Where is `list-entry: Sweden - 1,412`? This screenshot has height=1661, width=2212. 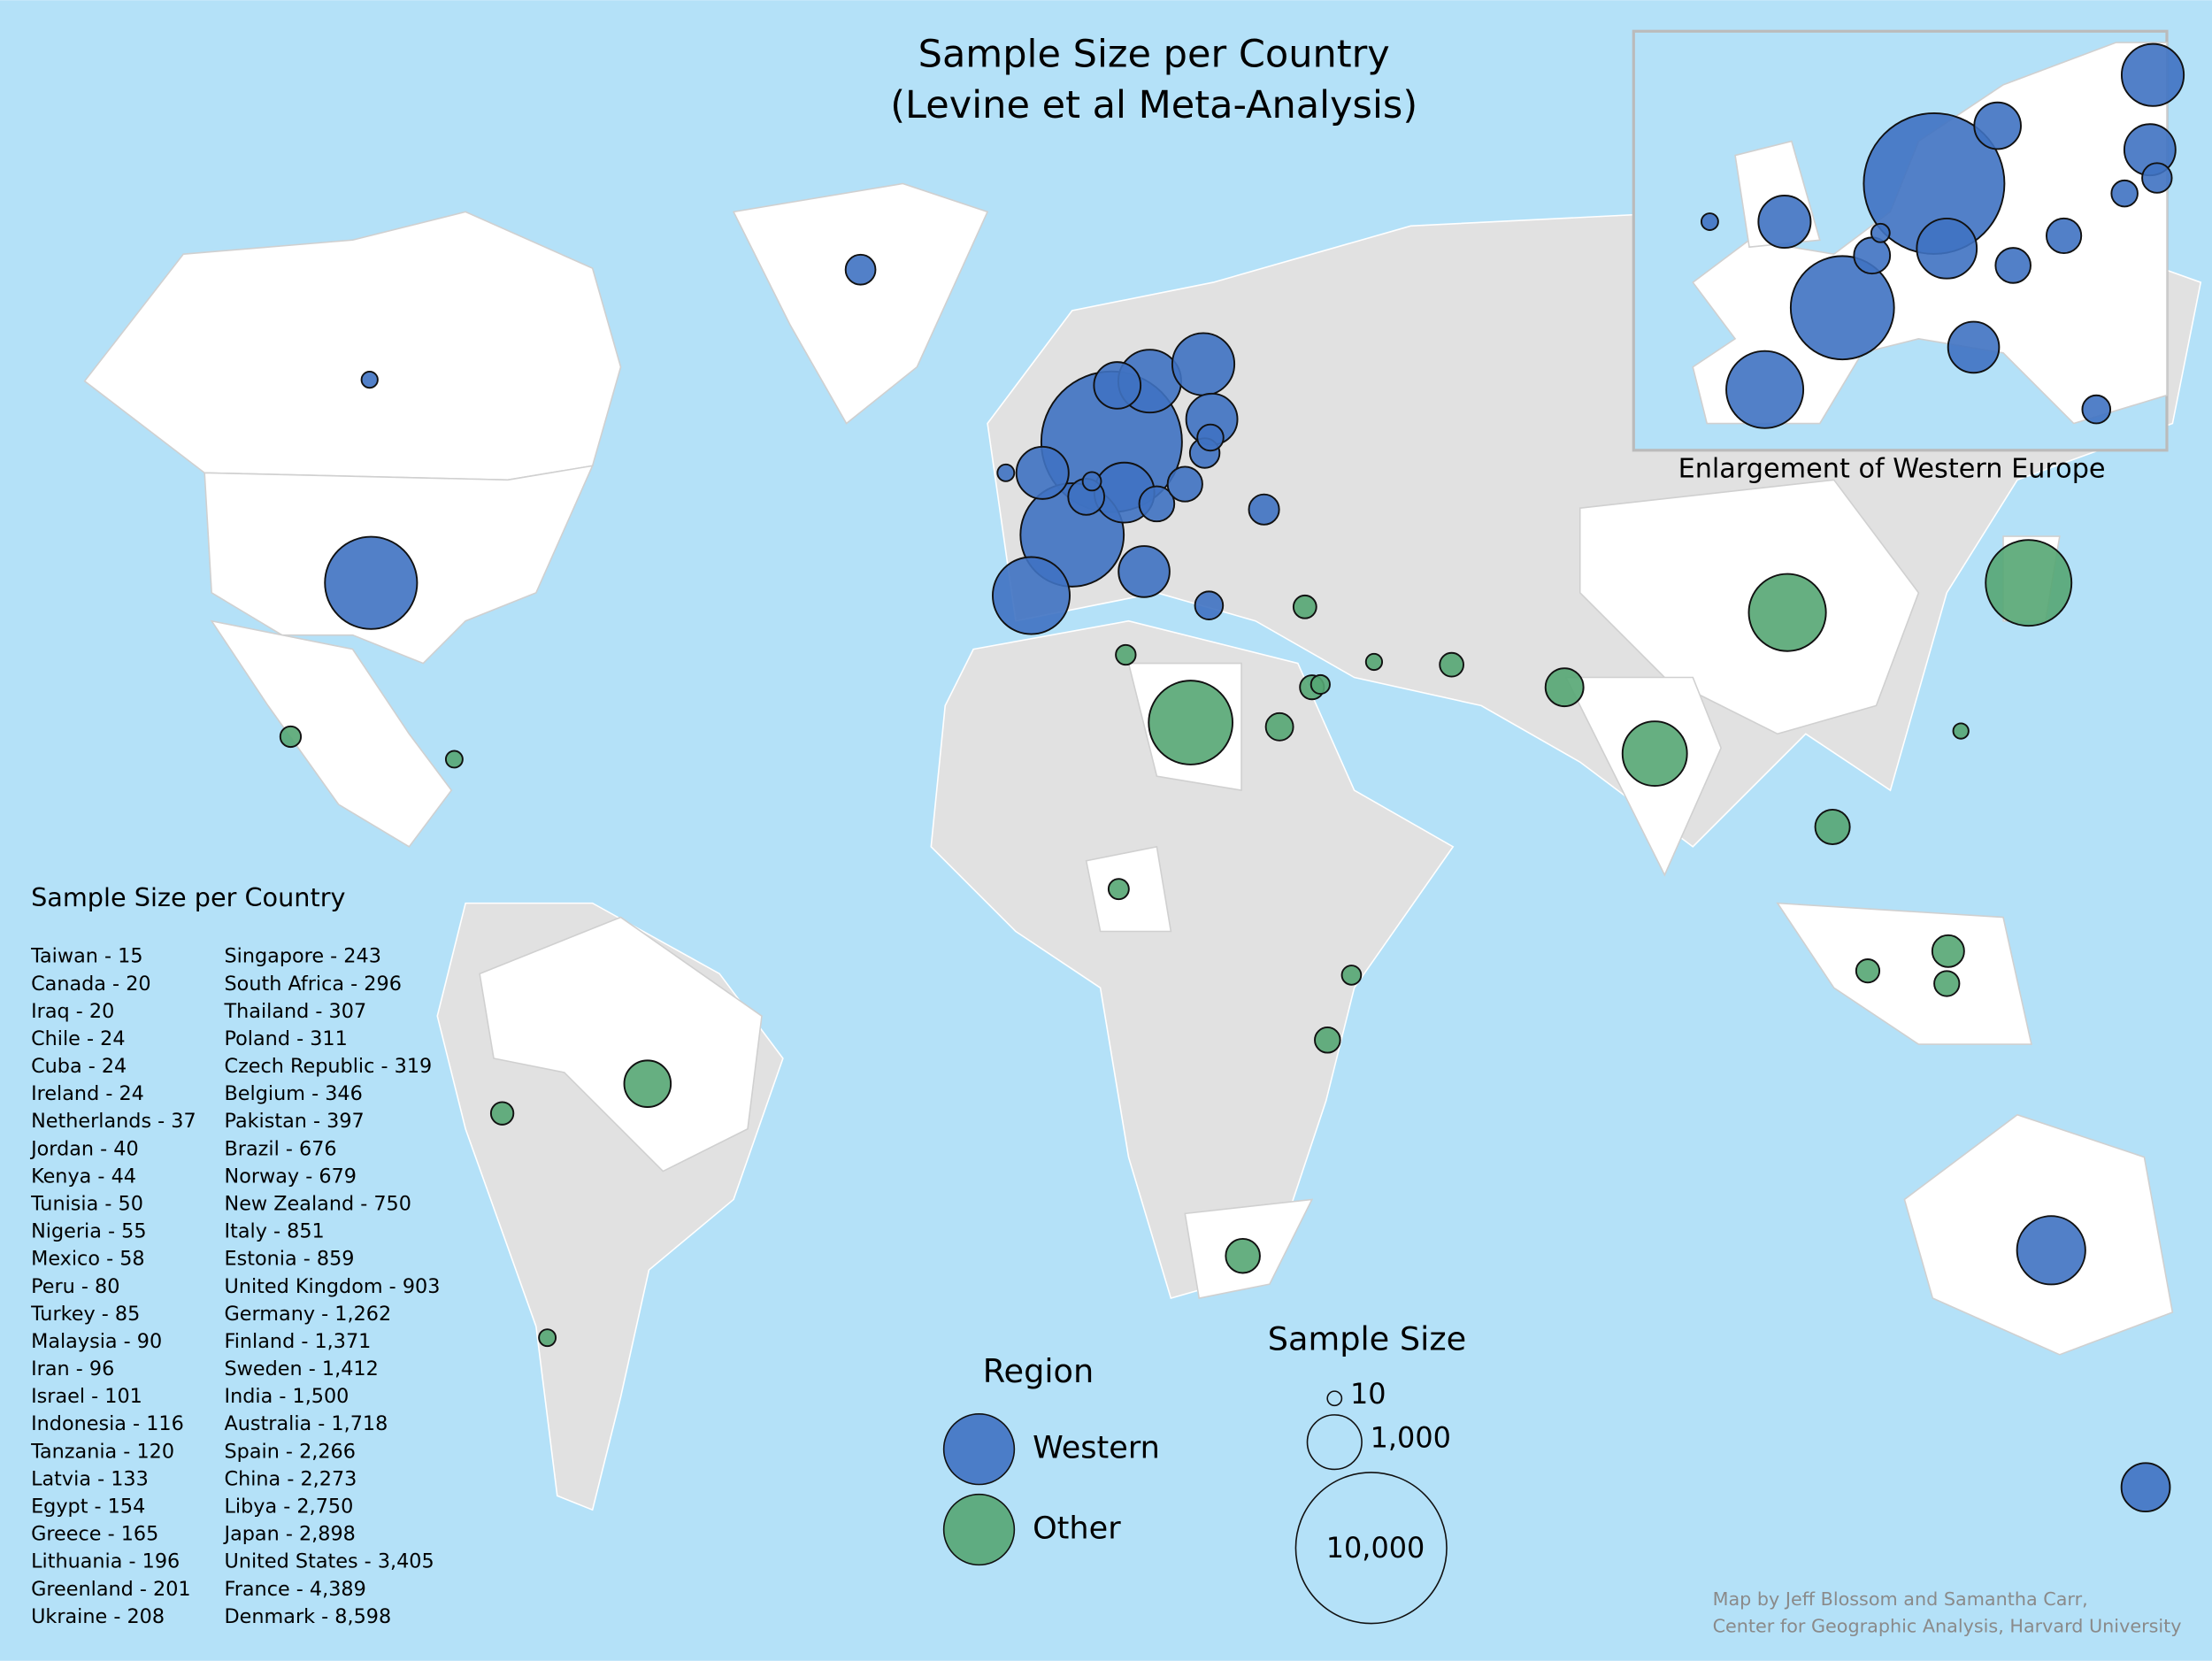 list-entry: Sweden - 1,412 is located at coordinates (302, 1368).